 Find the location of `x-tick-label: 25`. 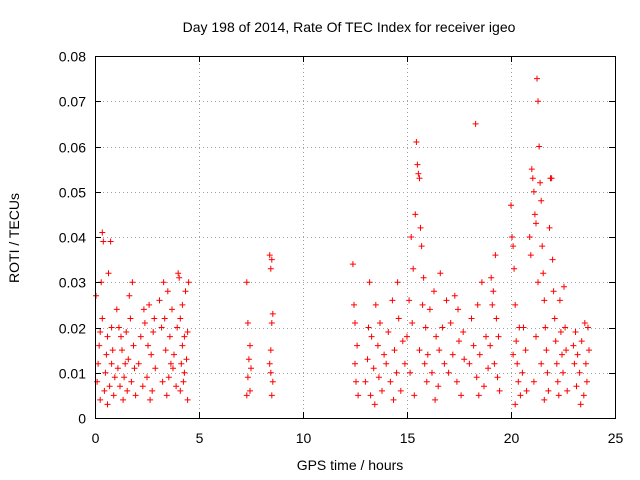

x-tick-label: 25 is located at coordinates (616, 438).